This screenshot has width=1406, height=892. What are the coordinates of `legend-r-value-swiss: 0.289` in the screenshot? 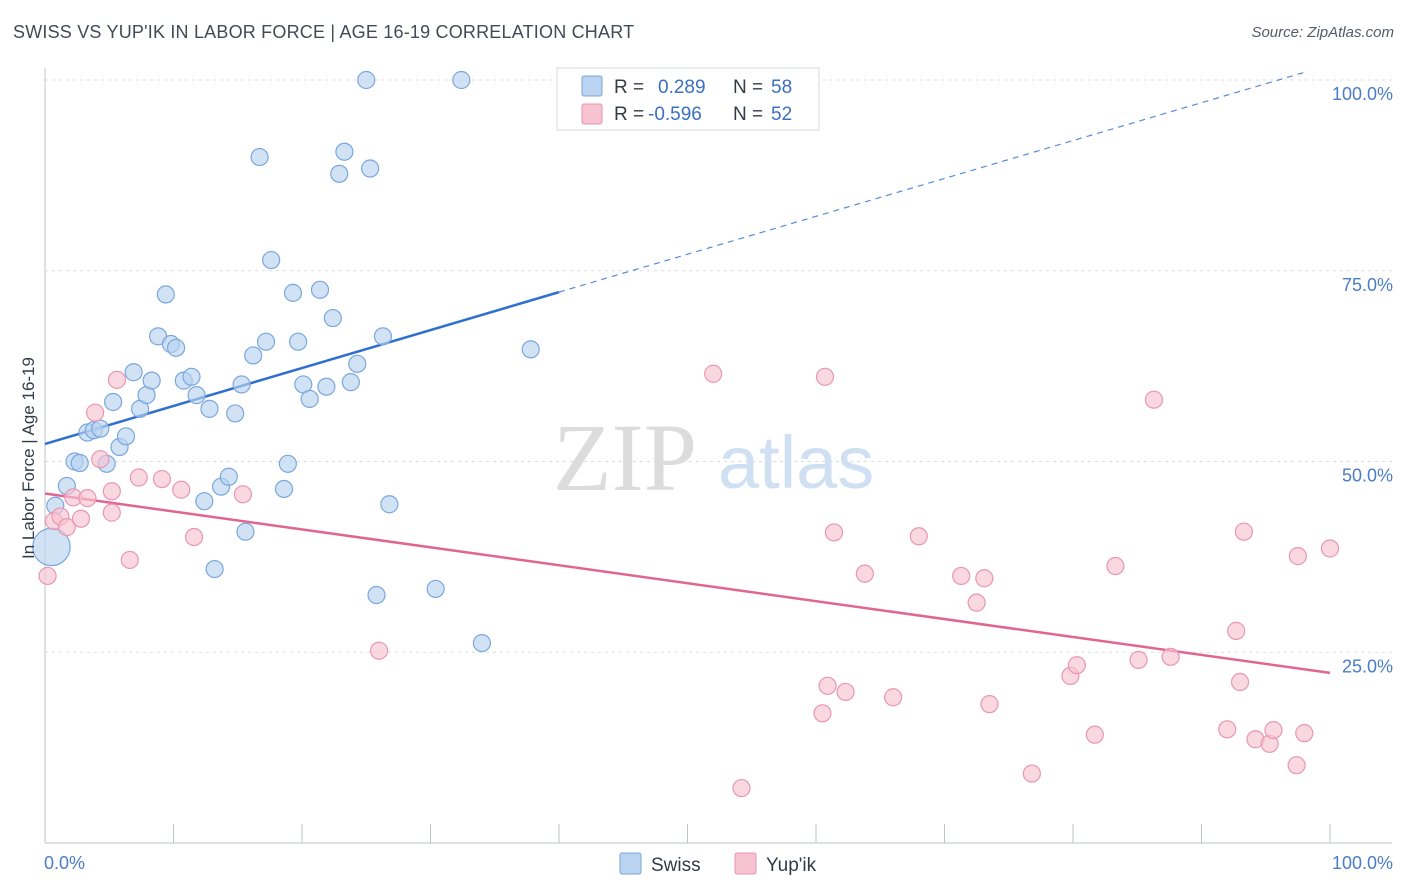 It's located at (682, 87).